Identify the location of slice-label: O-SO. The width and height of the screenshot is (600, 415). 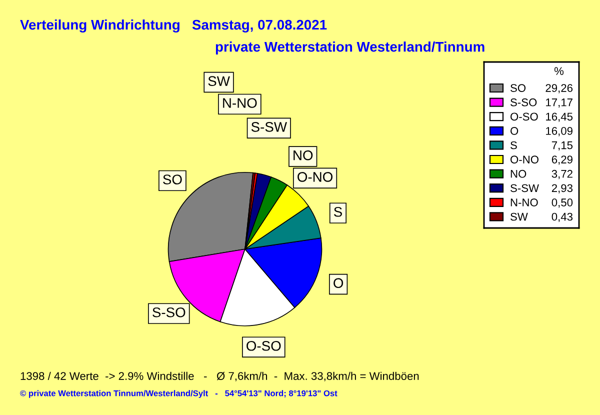
(263, 345).